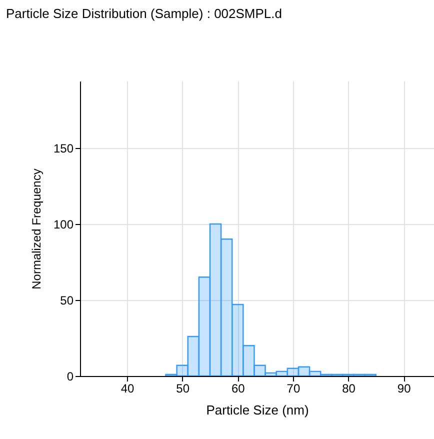 The width and height of the screenshot is (434, 439). What do you see at coordinates (257, 410) in the screenshot?
I see `x-axis-title: Particle Size (nm)` at bounding box center [257, 410].